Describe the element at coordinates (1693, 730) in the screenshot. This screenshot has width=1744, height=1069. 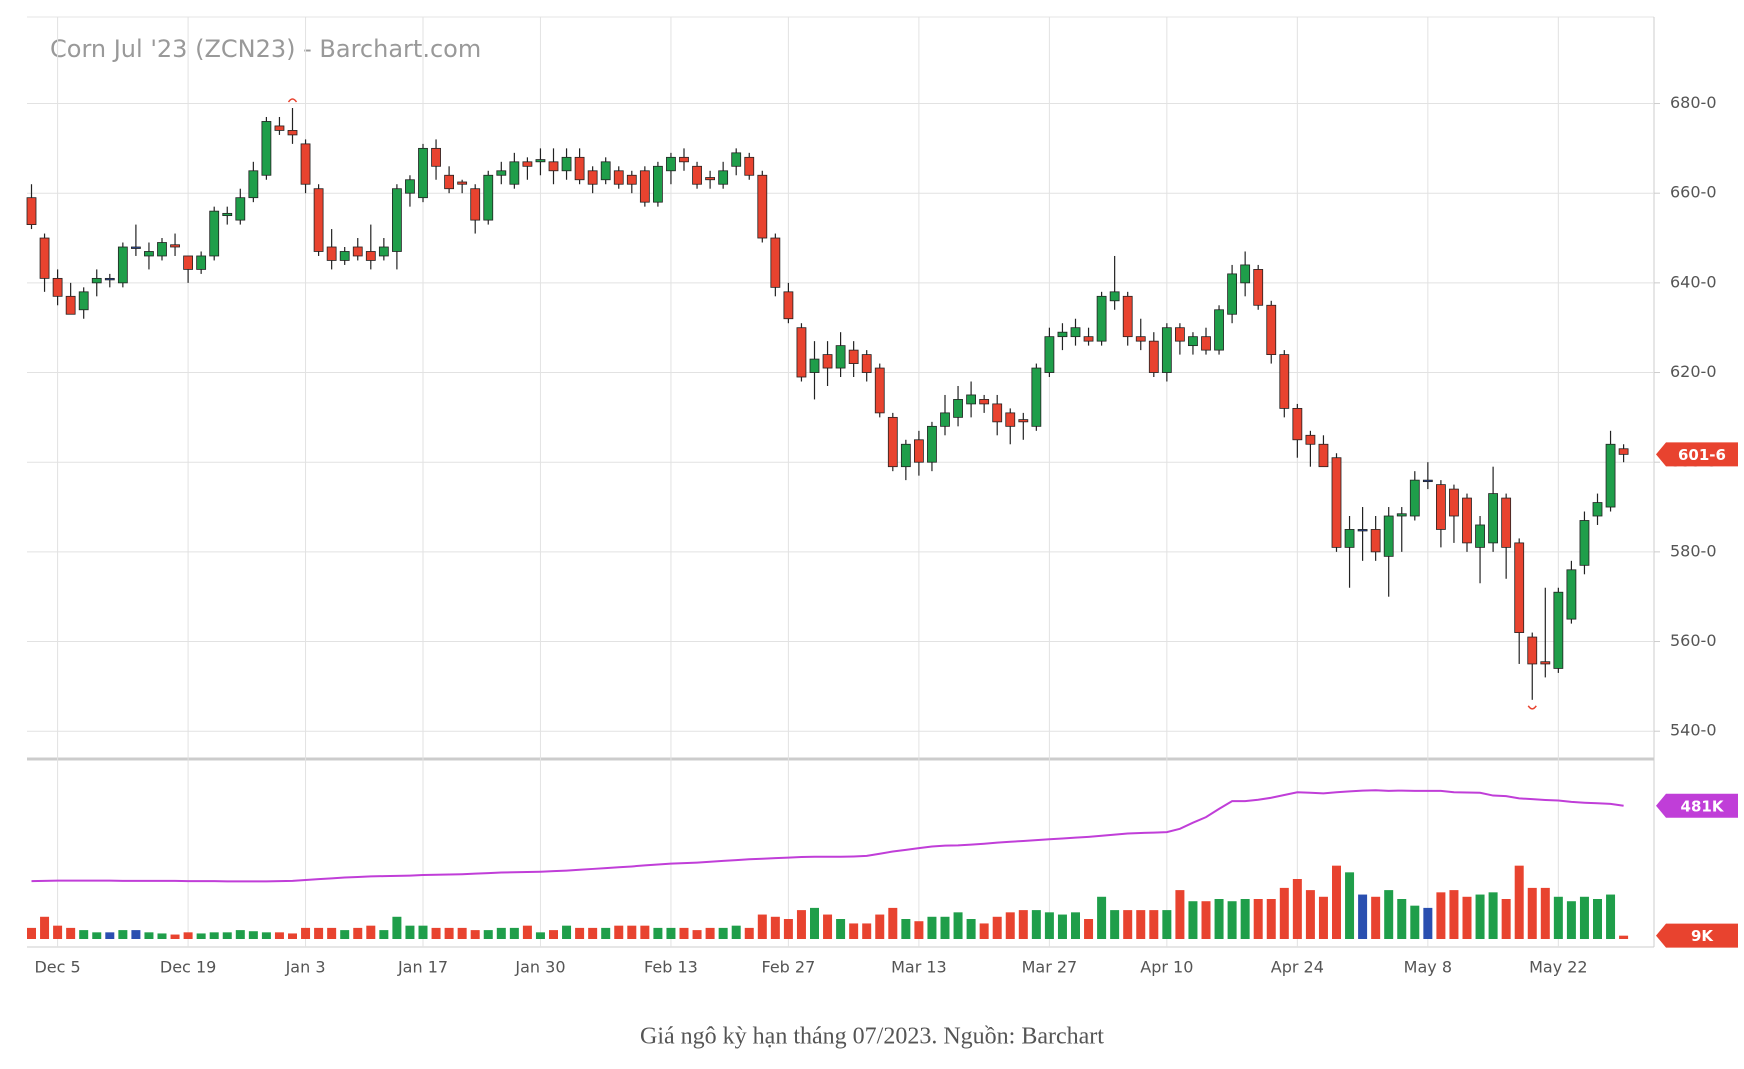
I see `y-tick-label: 540-0` at that location.